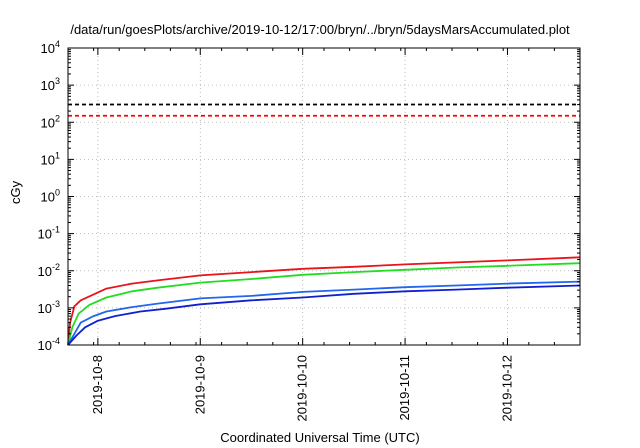 This screenshot has width=640, height=448. Describe the element at coordinates (97, 384) in the screenshot. I see `x-tick-label: 2019-10-8` at that location.